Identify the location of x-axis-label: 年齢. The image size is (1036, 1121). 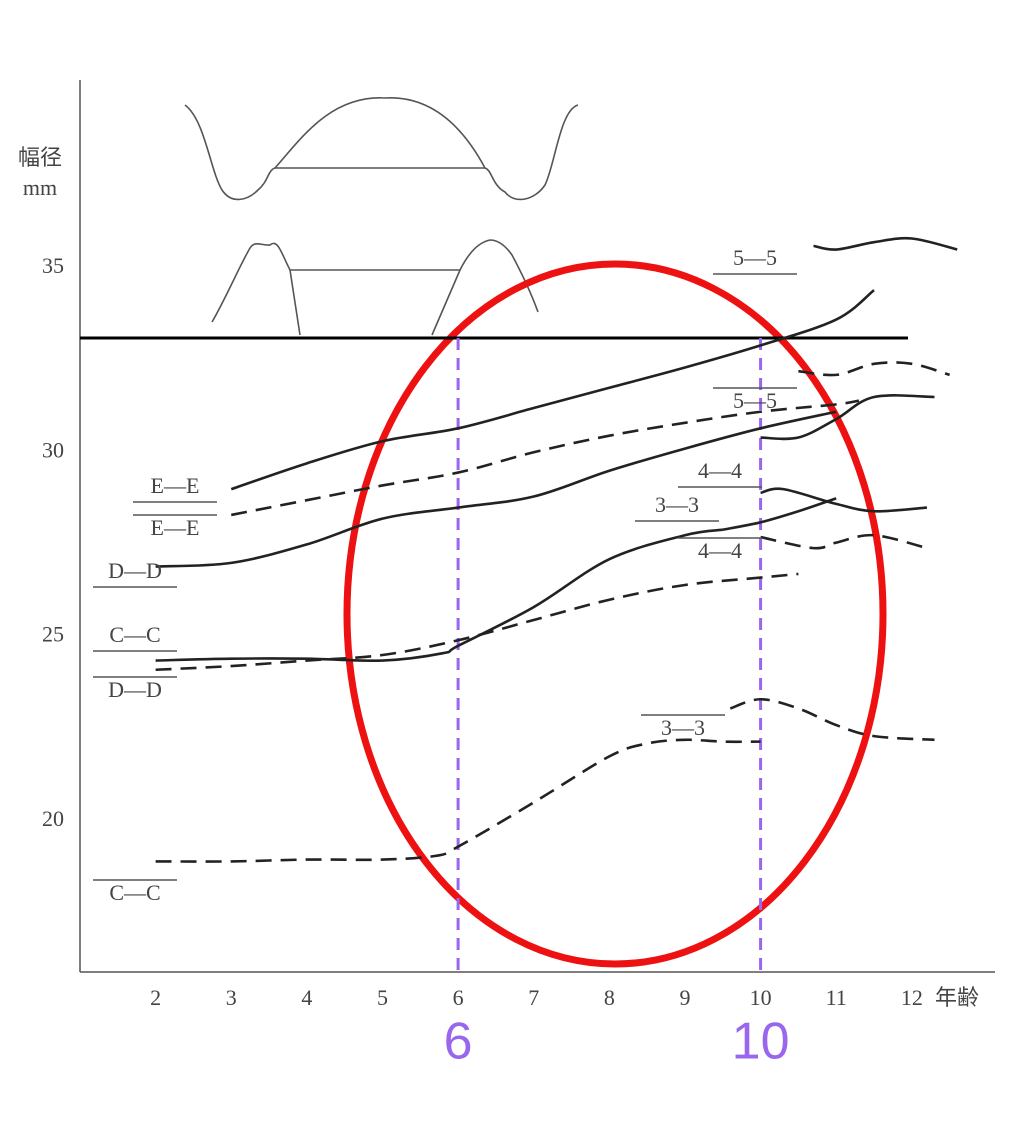
(957, 997).